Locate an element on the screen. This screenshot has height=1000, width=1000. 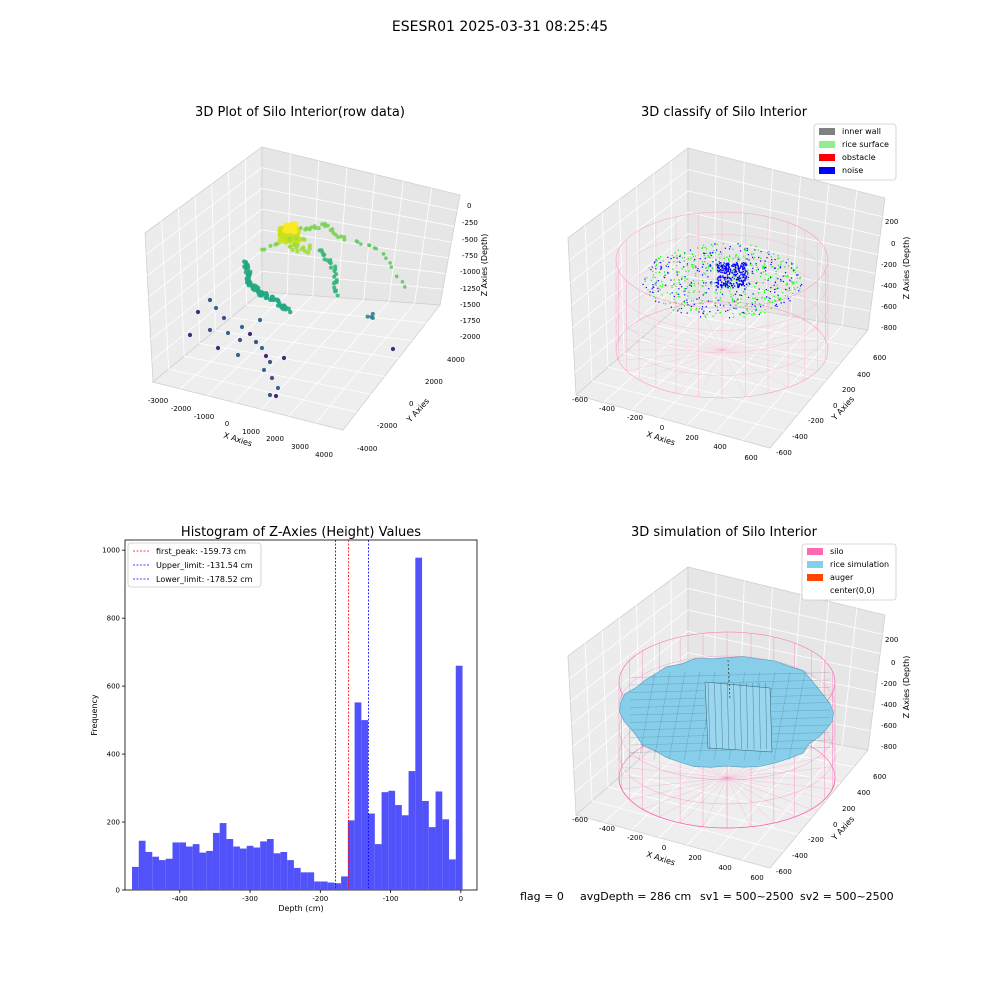
classify-y-ticks: 600 400 200 0 -200 -400 -600 is located at coordinates (831, 405).